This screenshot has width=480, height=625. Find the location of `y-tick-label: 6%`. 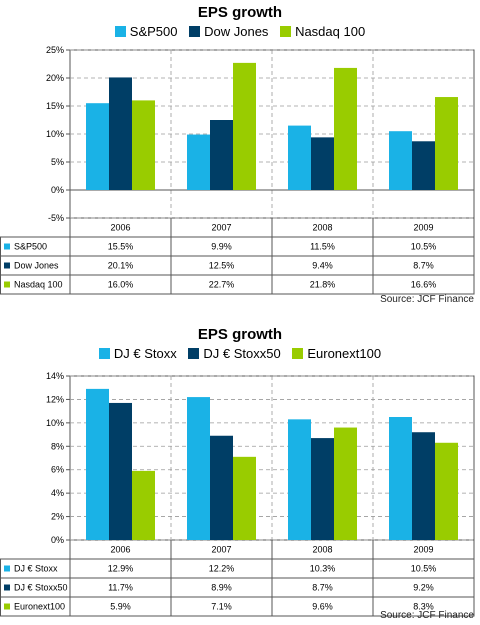

y-tick-label: 6% is located at coordinates (57, 470).